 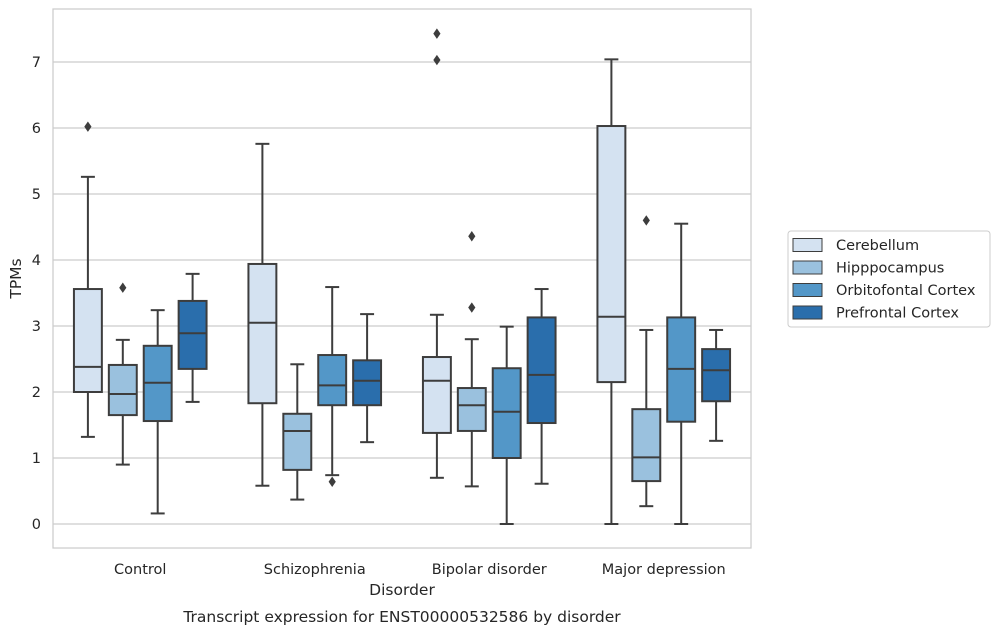 What do you see at coordinates (140, 570) in the screenshot?
I see `x-tick-label: Control` at bounding box center [140, 570].